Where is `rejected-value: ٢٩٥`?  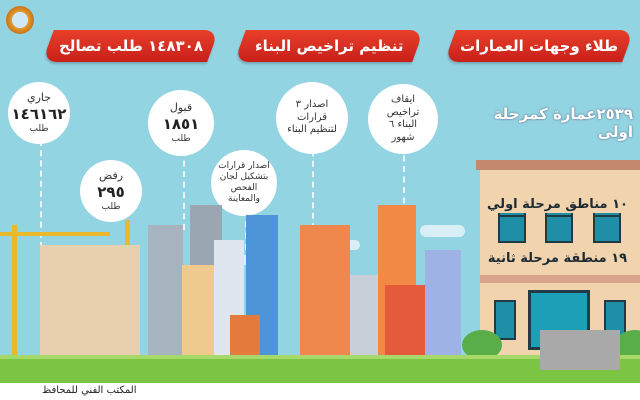 rejected-value: ٢٩٥ is located at coordinates (111, 191).